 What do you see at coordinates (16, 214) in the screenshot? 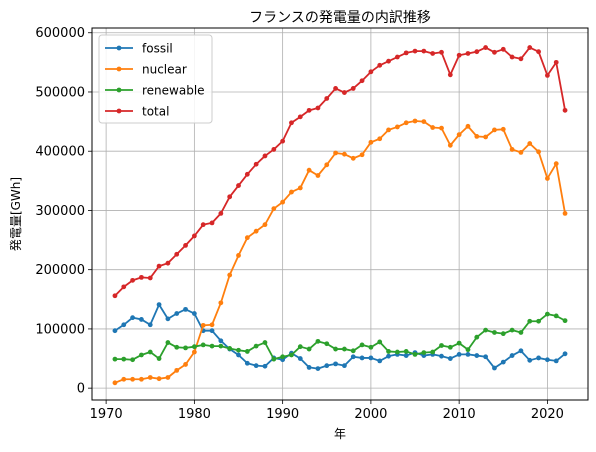
I see `y-axis-title: 発電量[GWh]` at bounding box center [16, 214].